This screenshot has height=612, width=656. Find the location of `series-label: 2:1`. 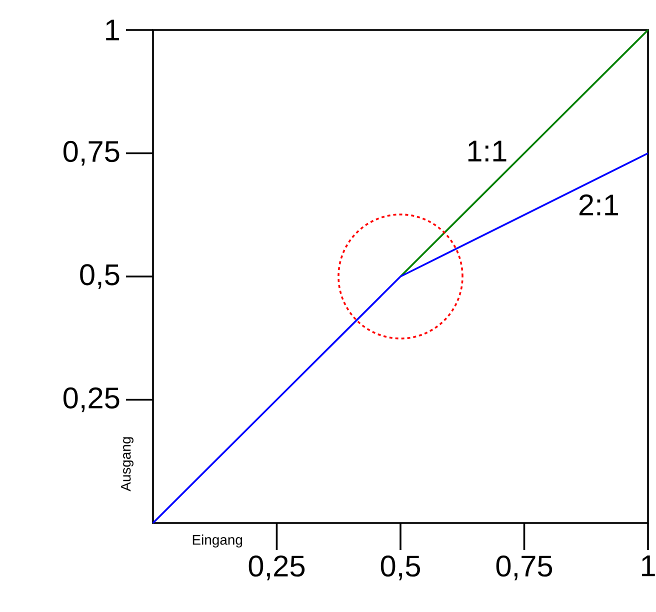

series-label: 2:1 is located at coordinates (598, 205).